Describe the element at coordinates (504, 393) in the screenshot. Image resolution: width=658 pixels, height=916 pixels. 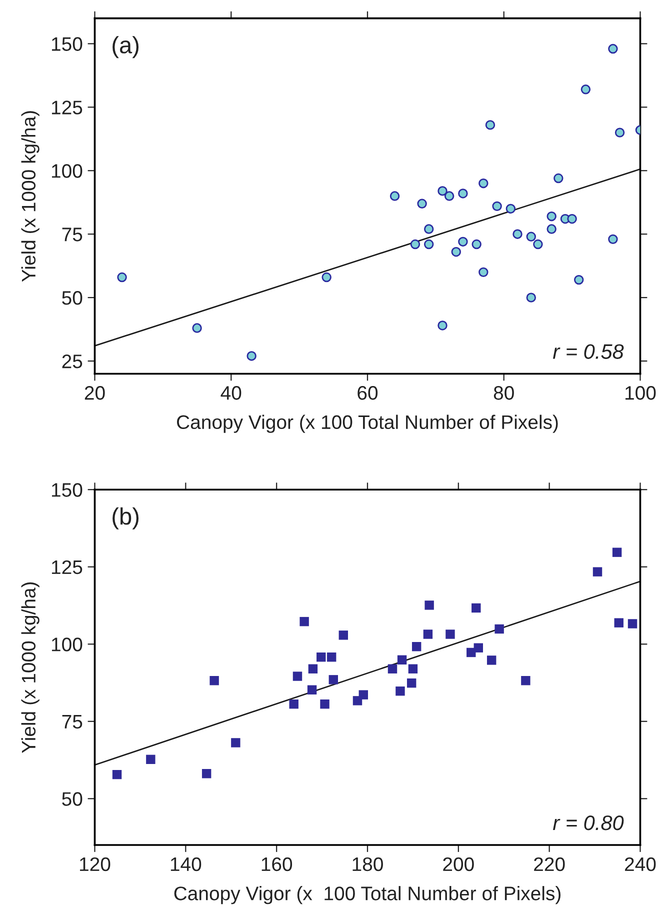
I see `x-tick-label: 80` at that location.